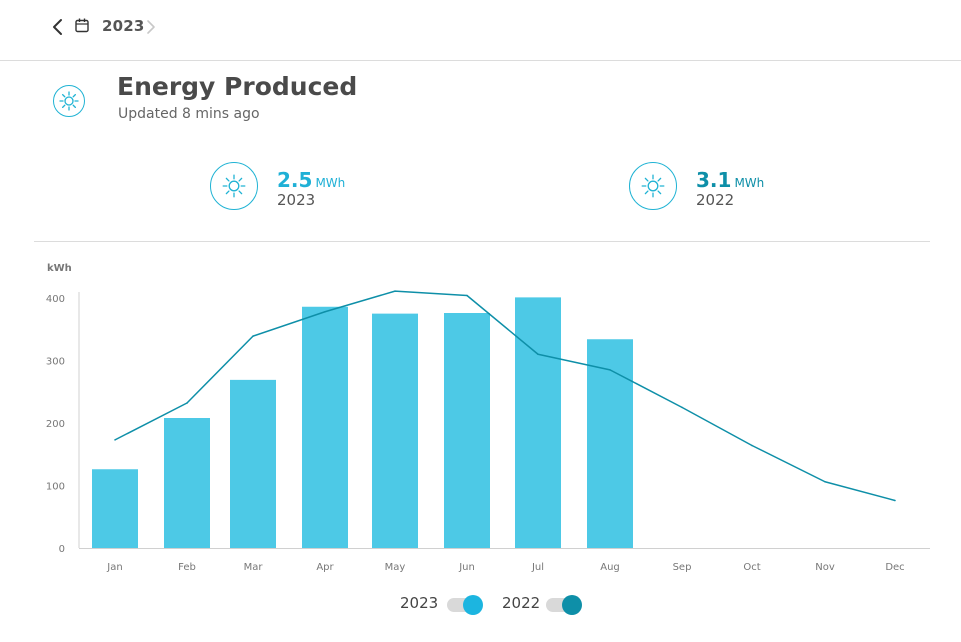 This screenshot has width=961, height=642. What do you see at coordinates (114, 567) in the screenshot?
I see `x-tick-label: Jan` at bounding box center [114, 567].